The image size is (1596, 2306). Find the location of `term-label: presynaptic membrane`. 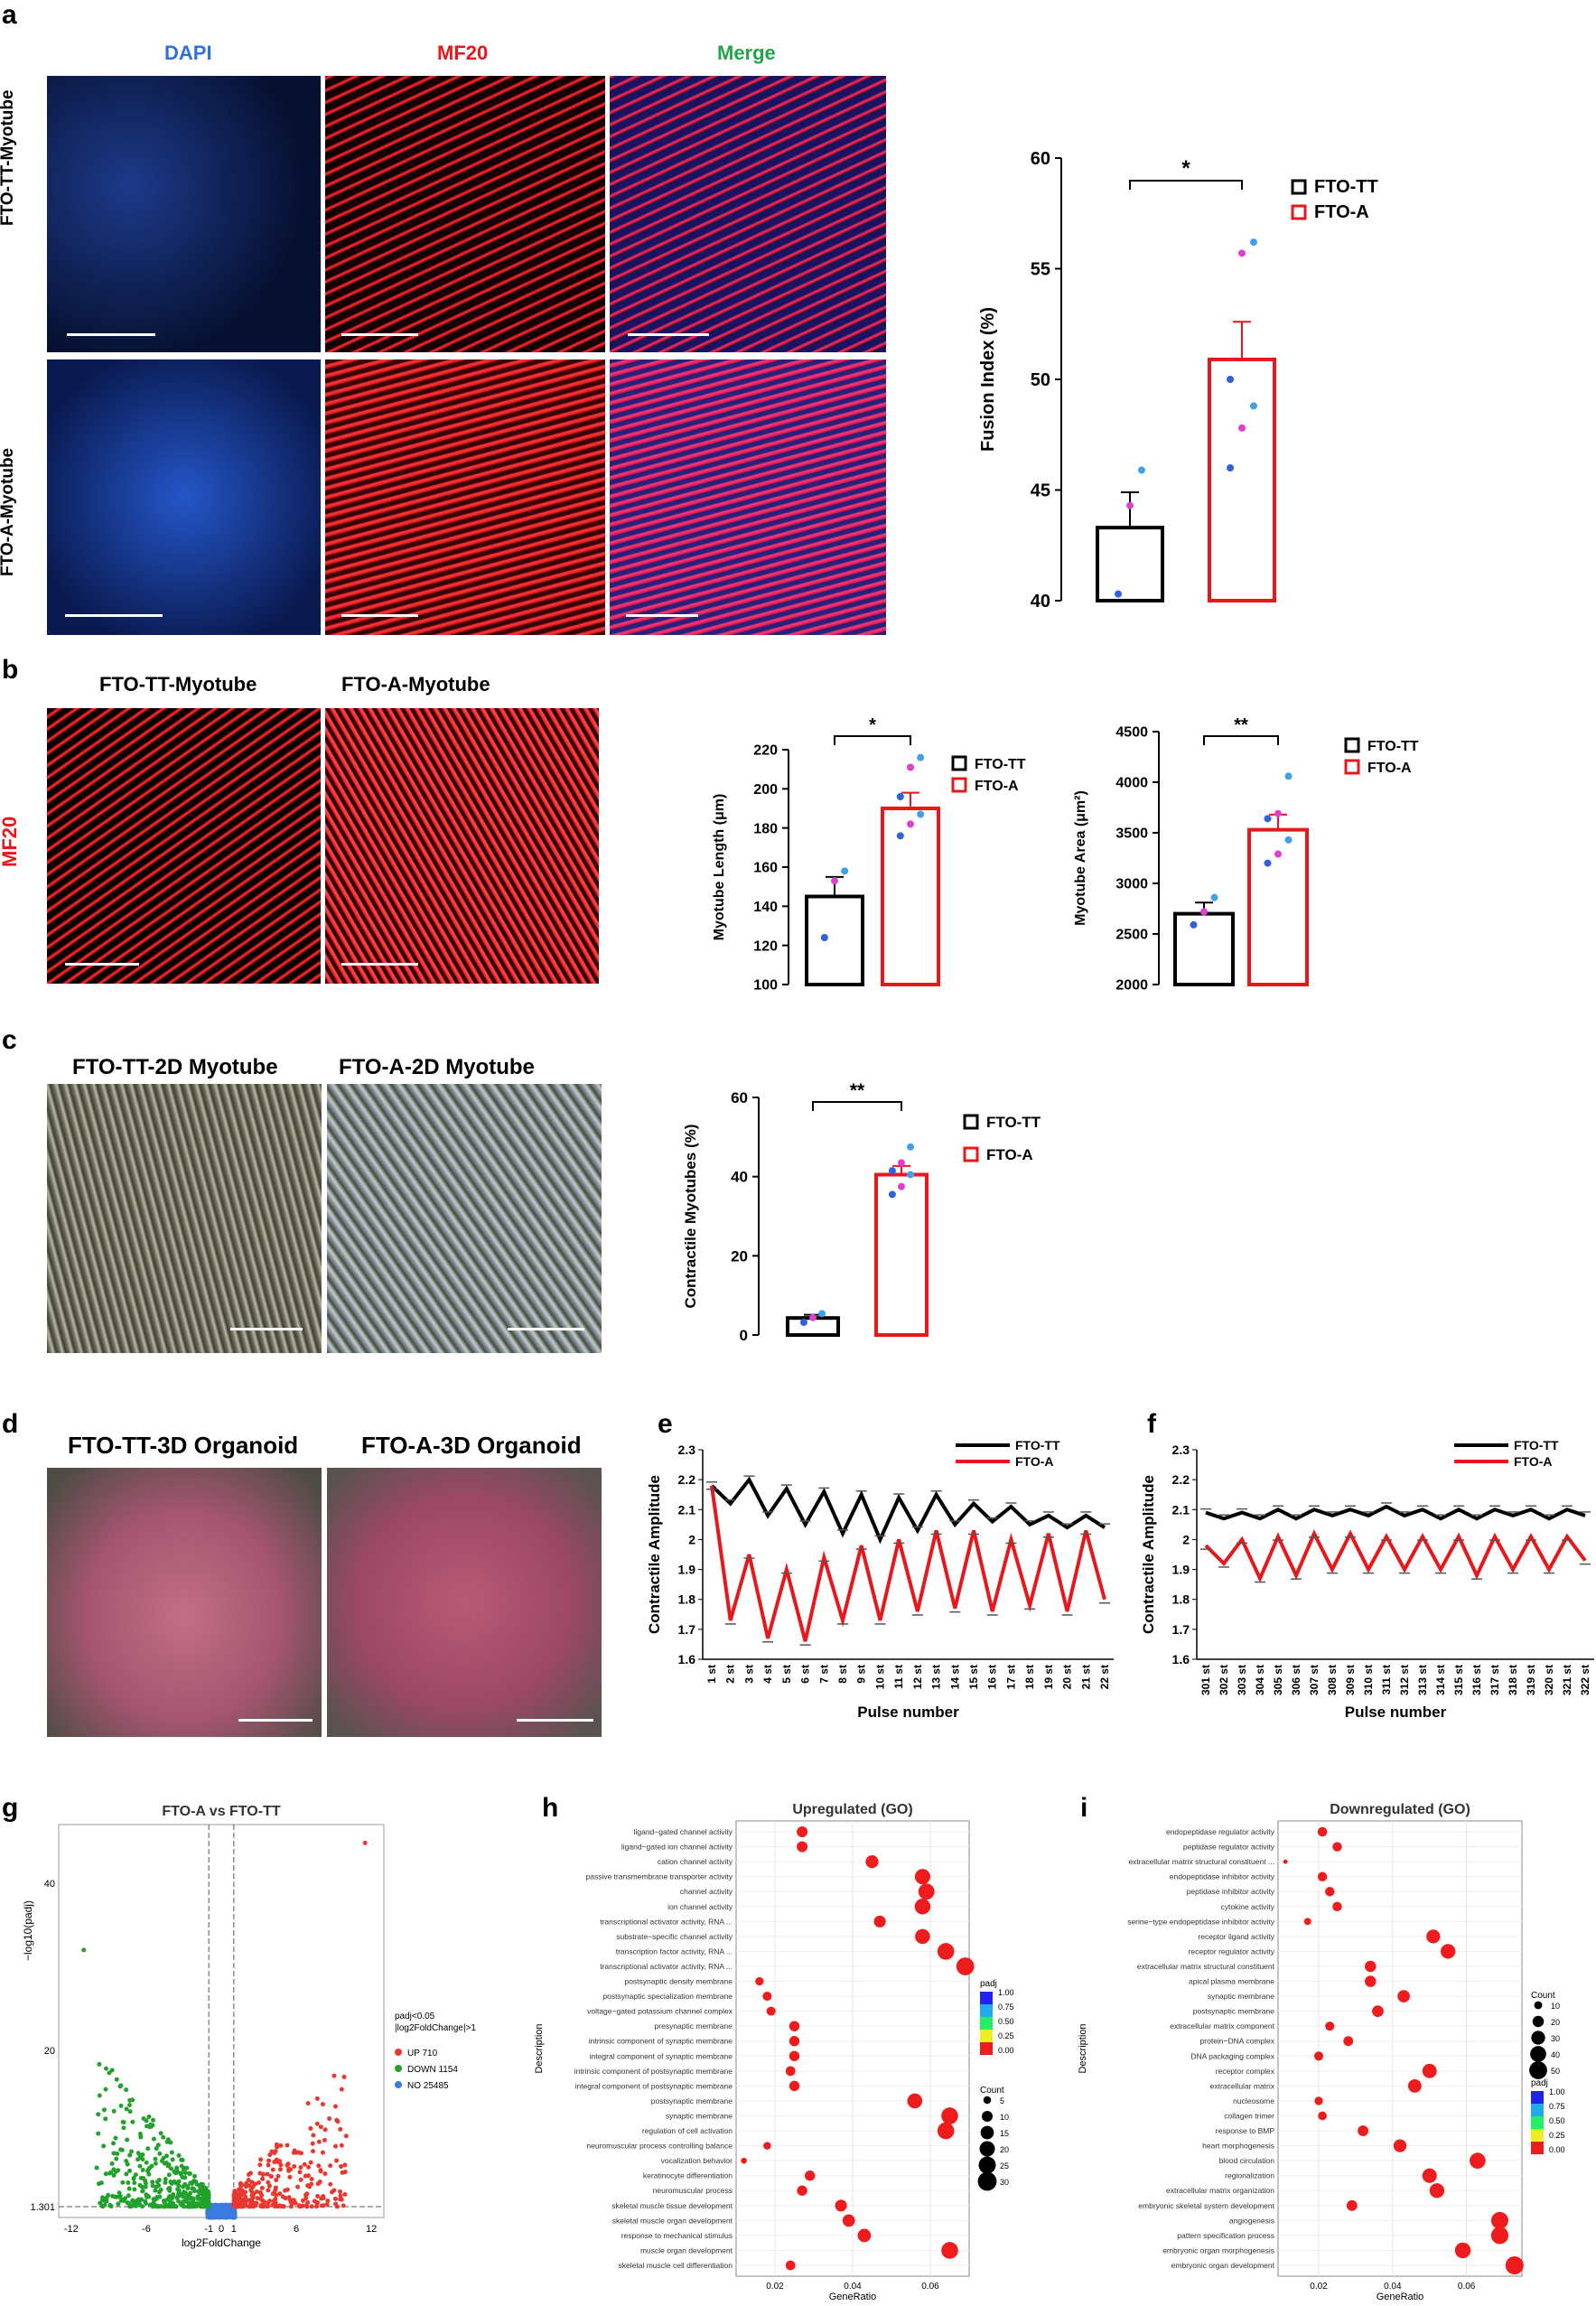

term-label: presynaptic membrane is located at coordinates (694, 2026).